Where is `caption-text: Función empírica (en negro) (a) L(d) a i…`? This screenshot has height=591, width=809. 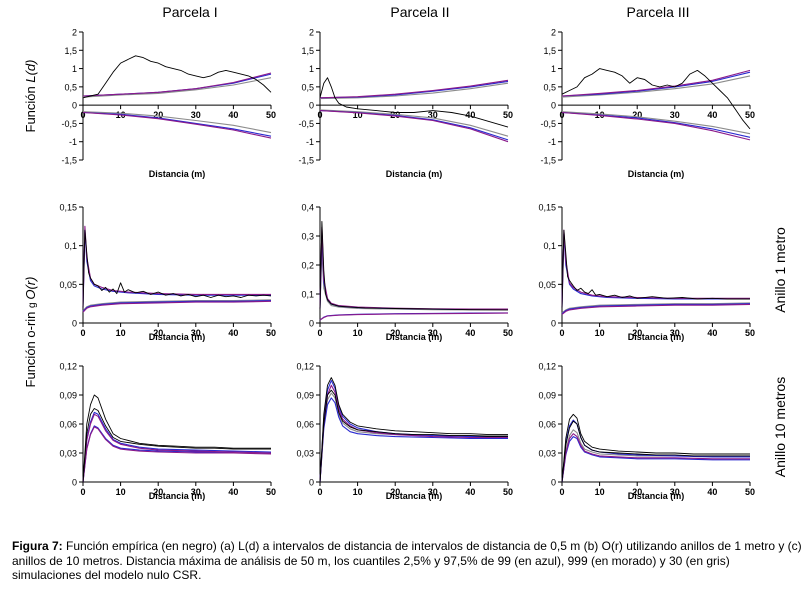
caption-text: Función empírica (en negro) (a) L(d) a i… is located at coordinates (407, 560).